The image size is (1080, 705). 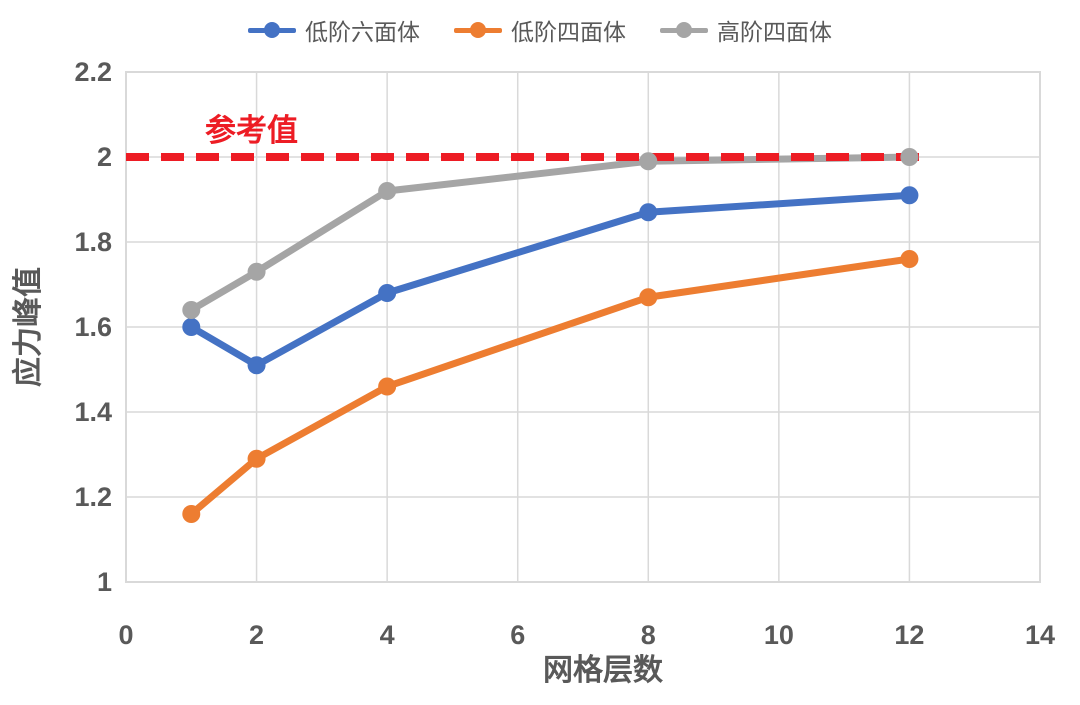 What do you see at coordinates (648, 635) in the screenshot?
I see `x-tick-label: 8` at bounding box center [648, 635].